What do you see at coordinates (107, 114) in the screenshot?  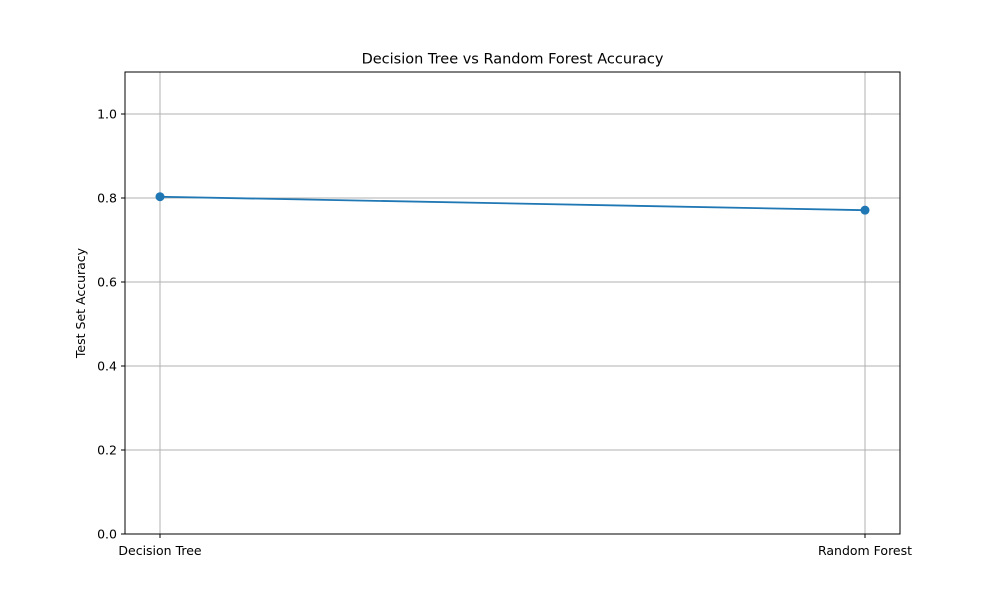 I see `y-tick-label: 1.0` at bounding box center [107, 114].